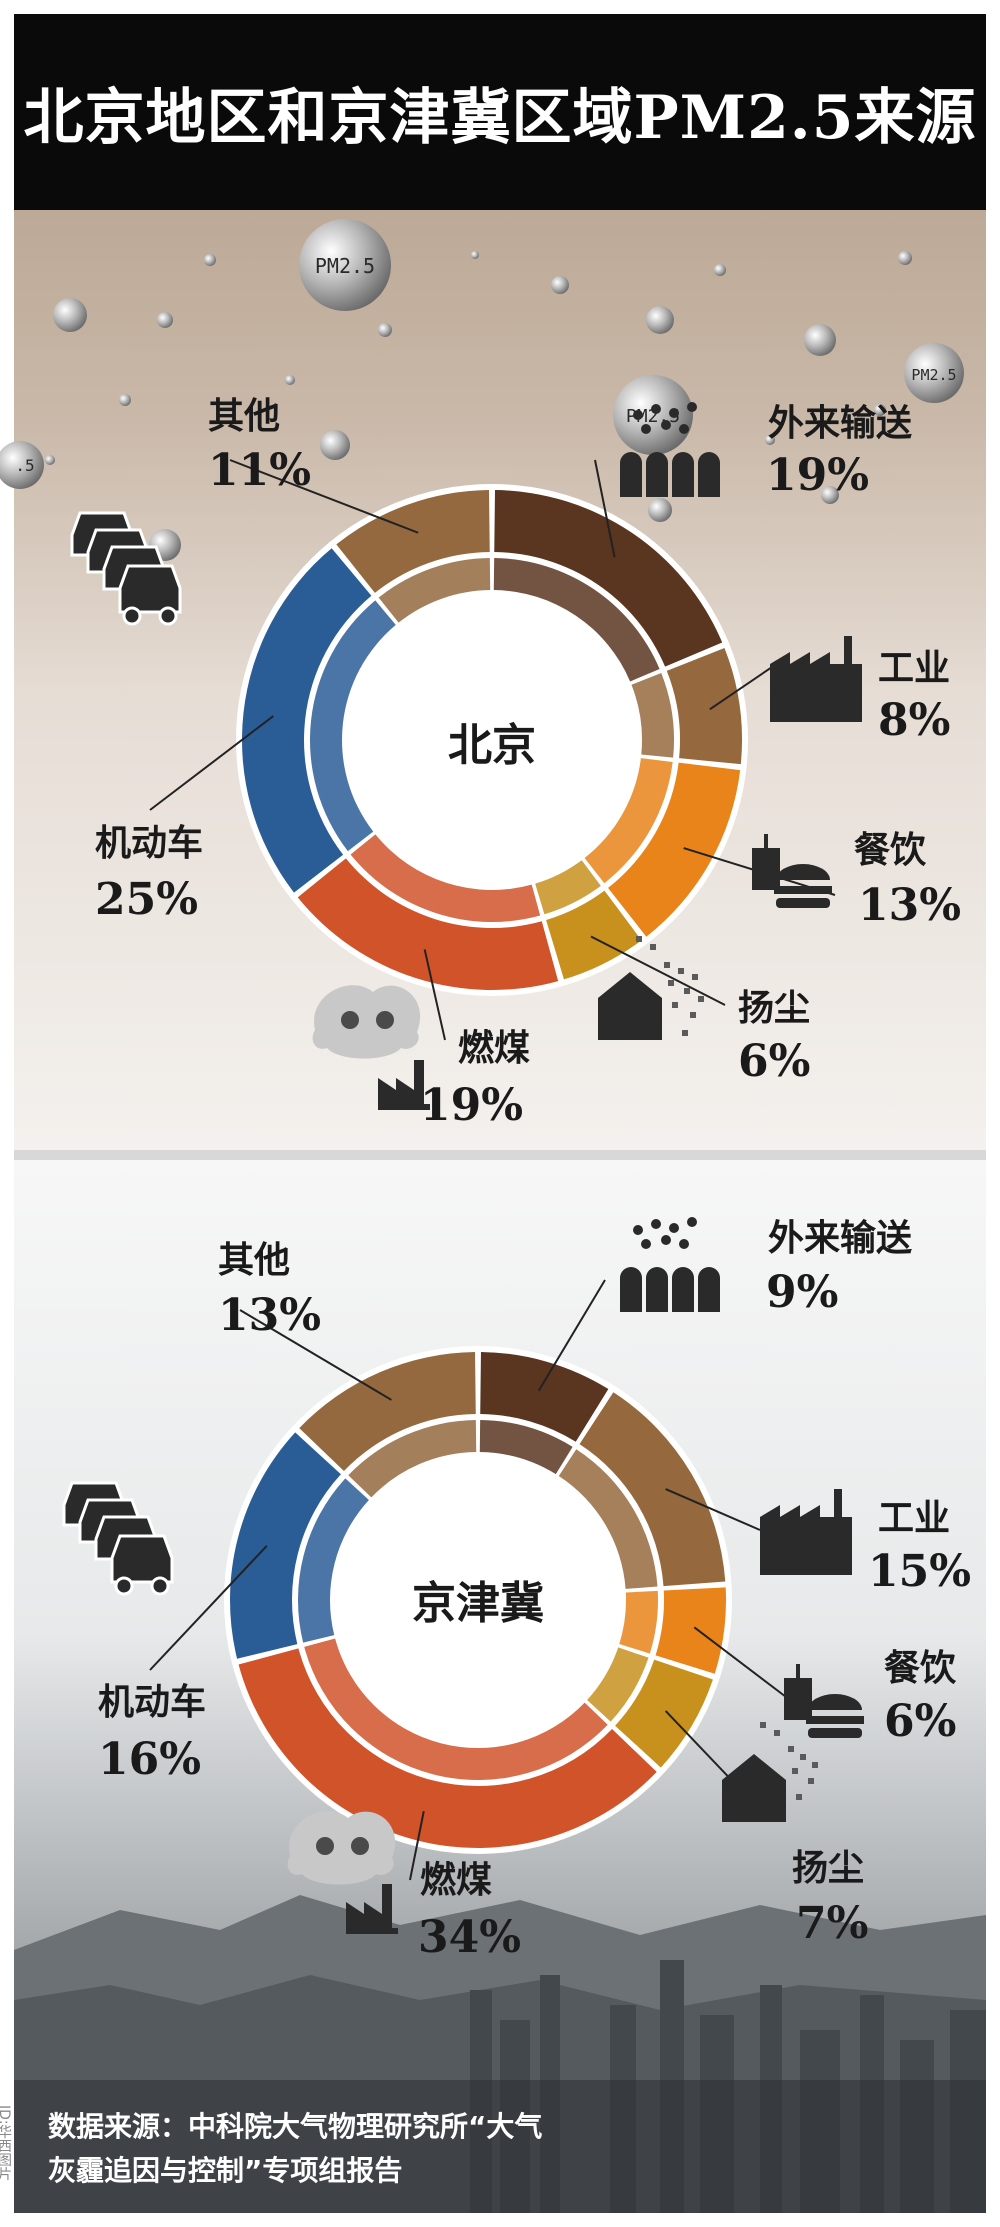 The height and width of the screenshot is (2227, 1000). What do you see at coordinates (704, 706) in the screenshot?
I see `beijing-slice-industry` at bounding box center [704, 706].